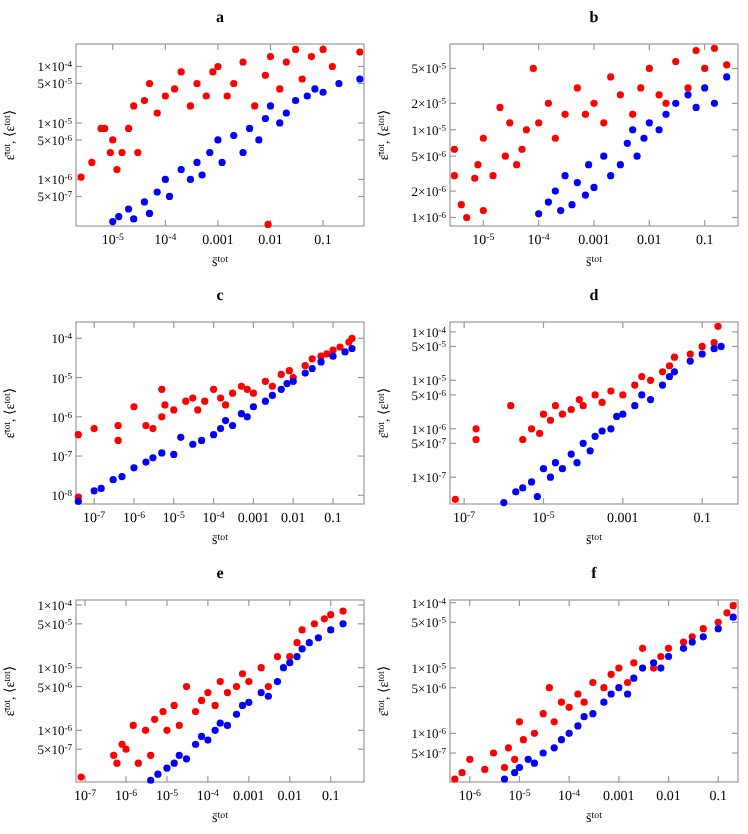 The width and height of the screenshot is (748, 834). Describe the element at coordinates (594, 17) in the screenshot. I see `chart-title: b` at that location.